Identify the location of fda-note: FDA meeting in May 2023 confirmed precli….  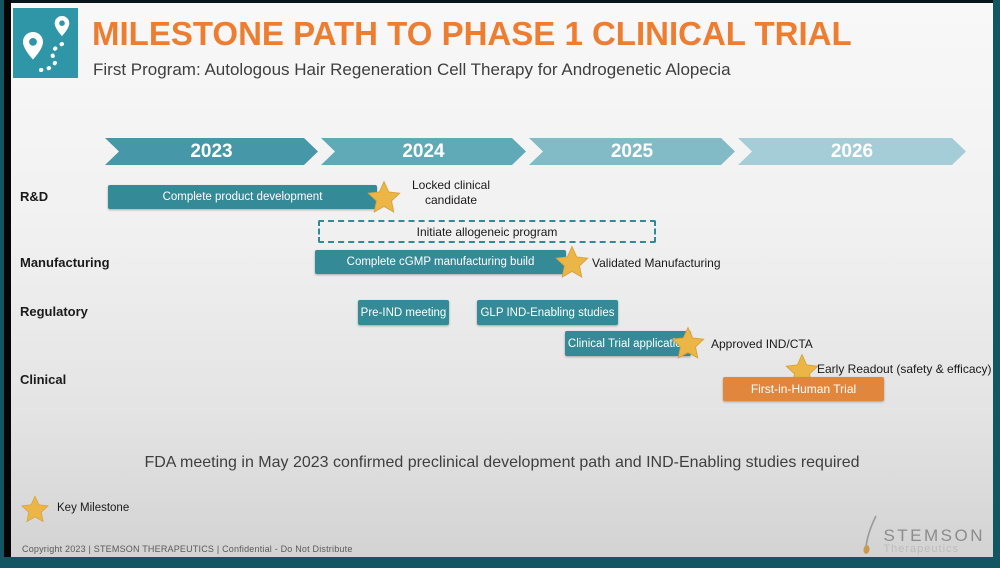
(502, 462).